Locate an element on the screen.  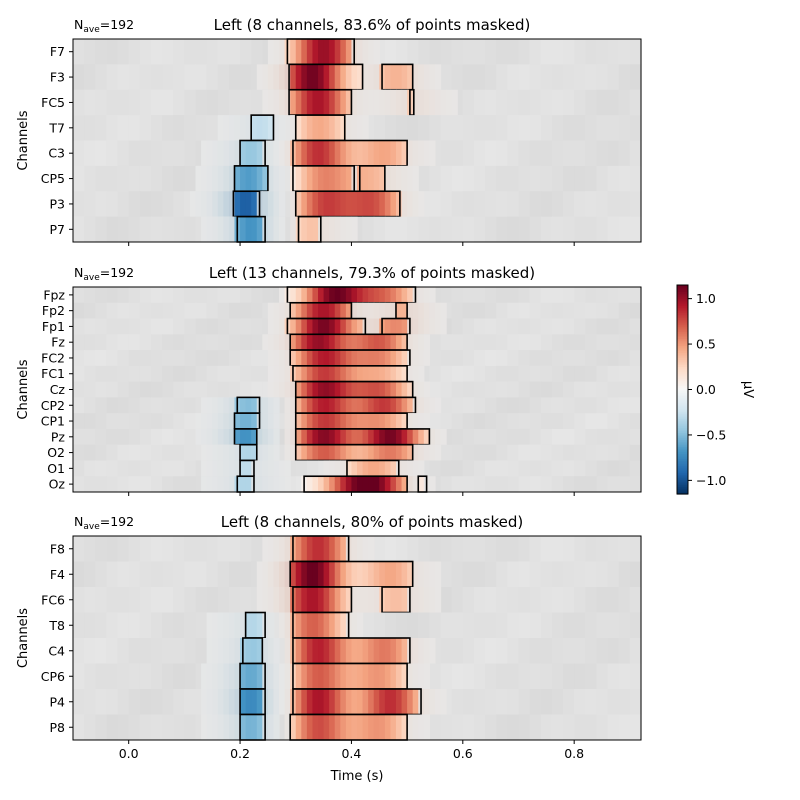
heatmap-row-o2 is located at coordinates (357, 452).